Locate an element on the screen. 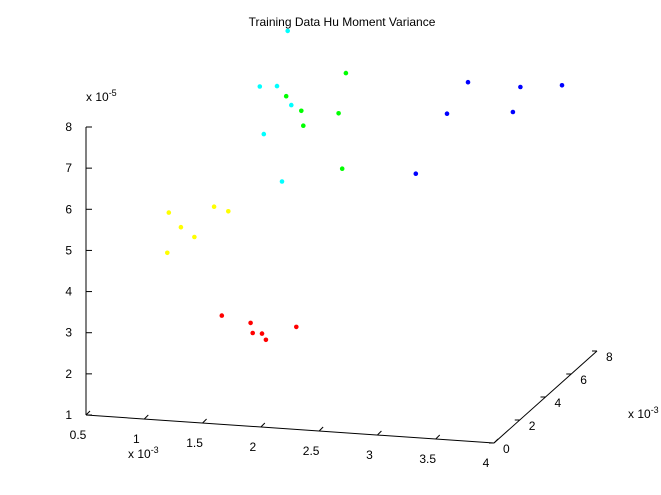 The image size is (661, 495). z-tick-label: 8 is located at coordinates (68, 127).